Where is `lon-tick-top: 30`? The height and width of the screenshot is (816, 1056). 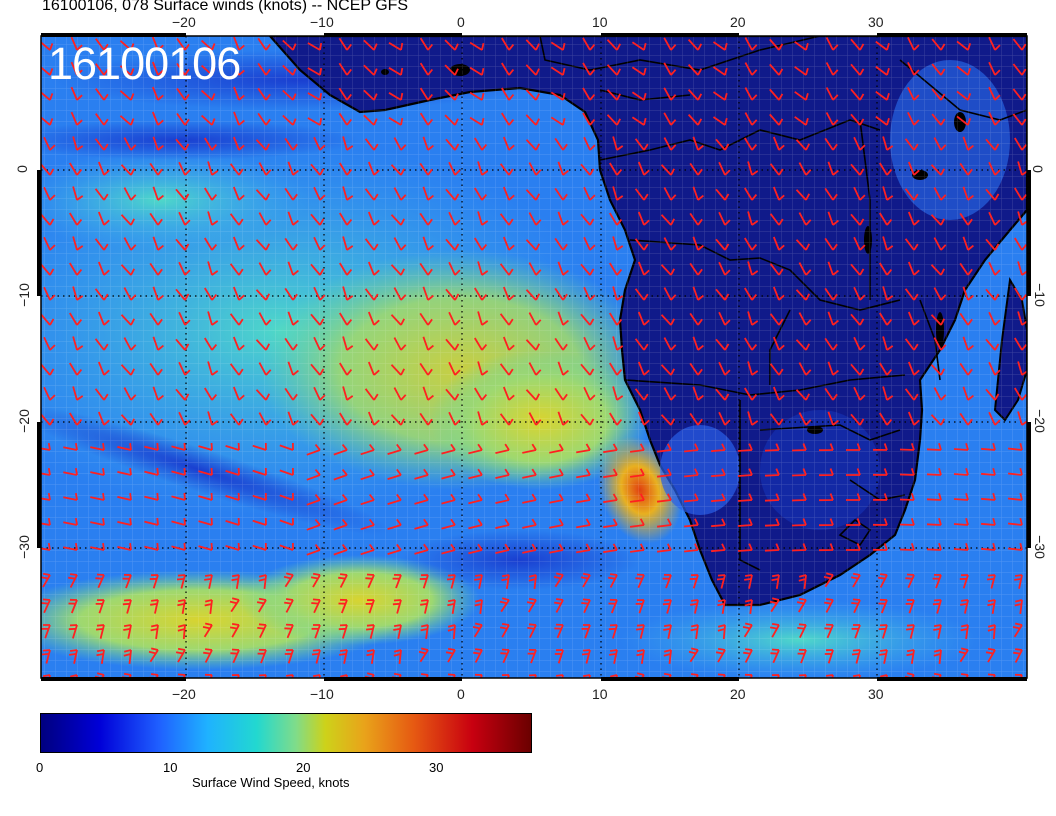
lon-tick-top: 30 is located at coordinates (876, 22).